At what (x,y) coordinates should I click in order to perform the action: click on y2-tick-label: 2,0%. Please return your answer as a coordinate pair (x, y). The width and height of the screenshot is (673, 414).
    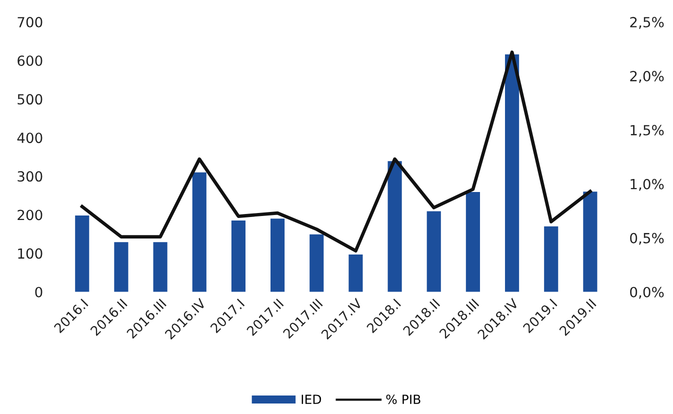
    Looking at the image, I should click on (647, 76).